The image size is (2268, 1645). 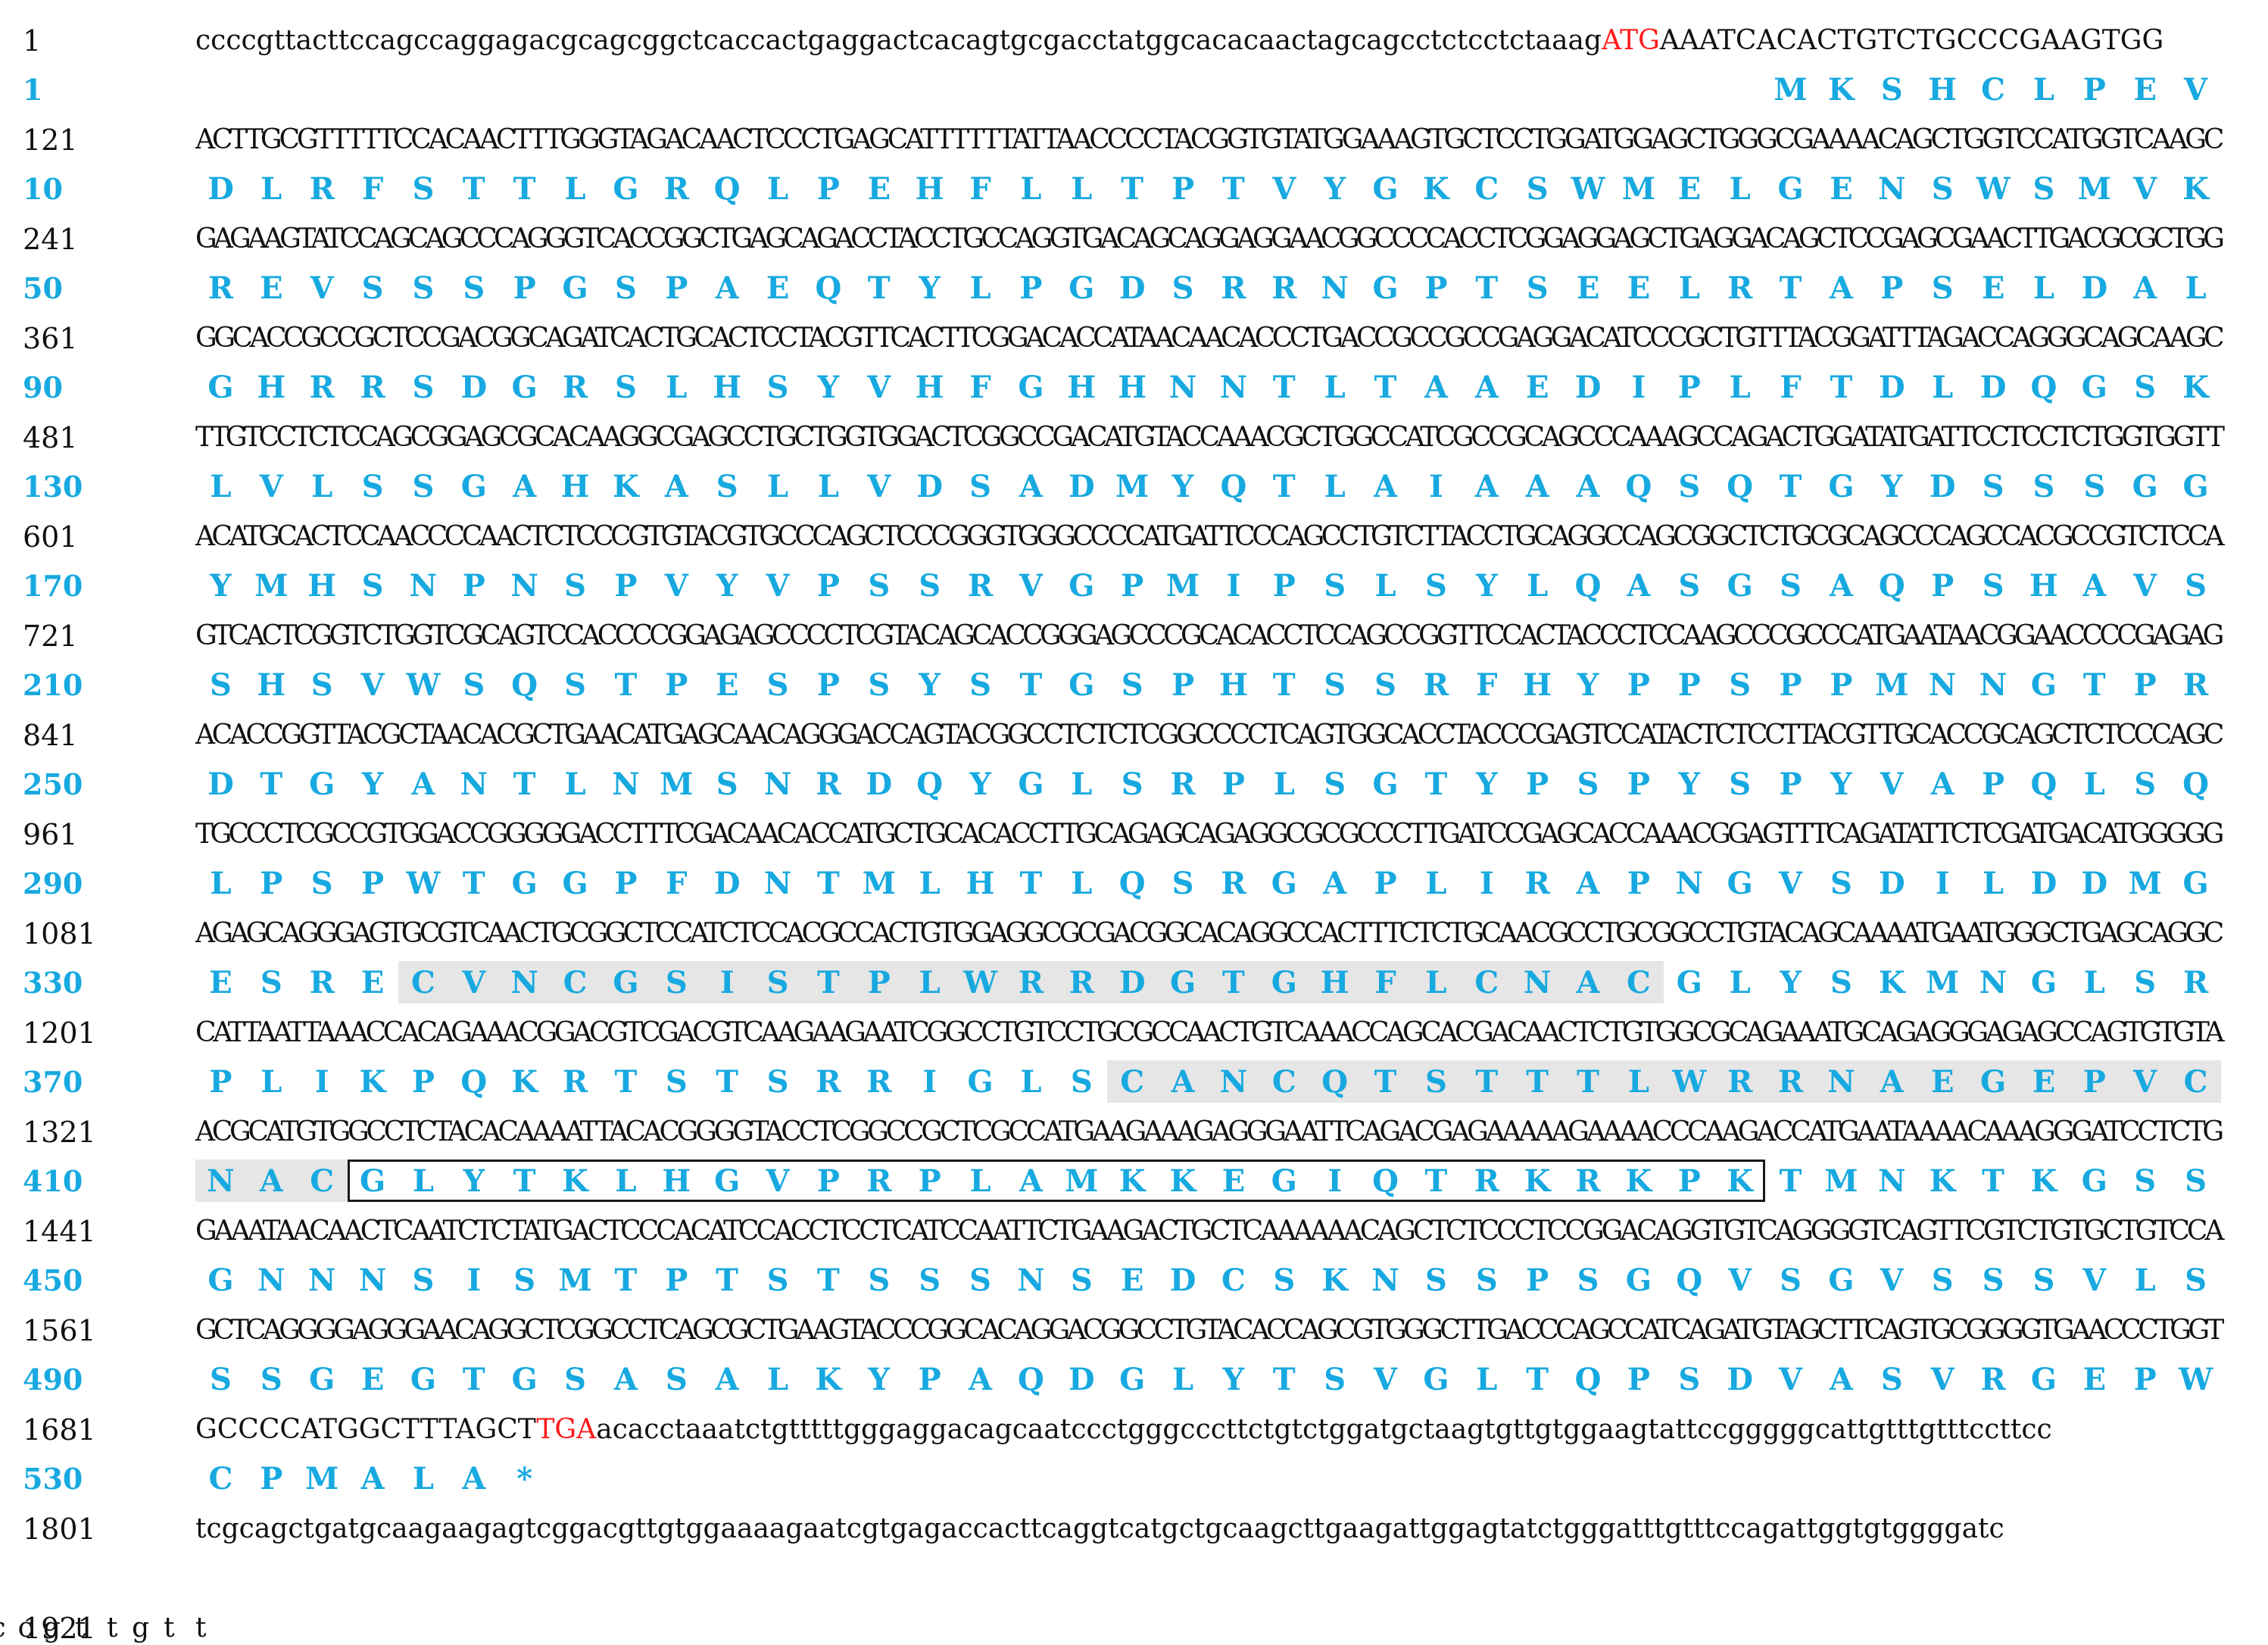 I want to click on amino-acid-residue: E, so click(x=727, y=685).